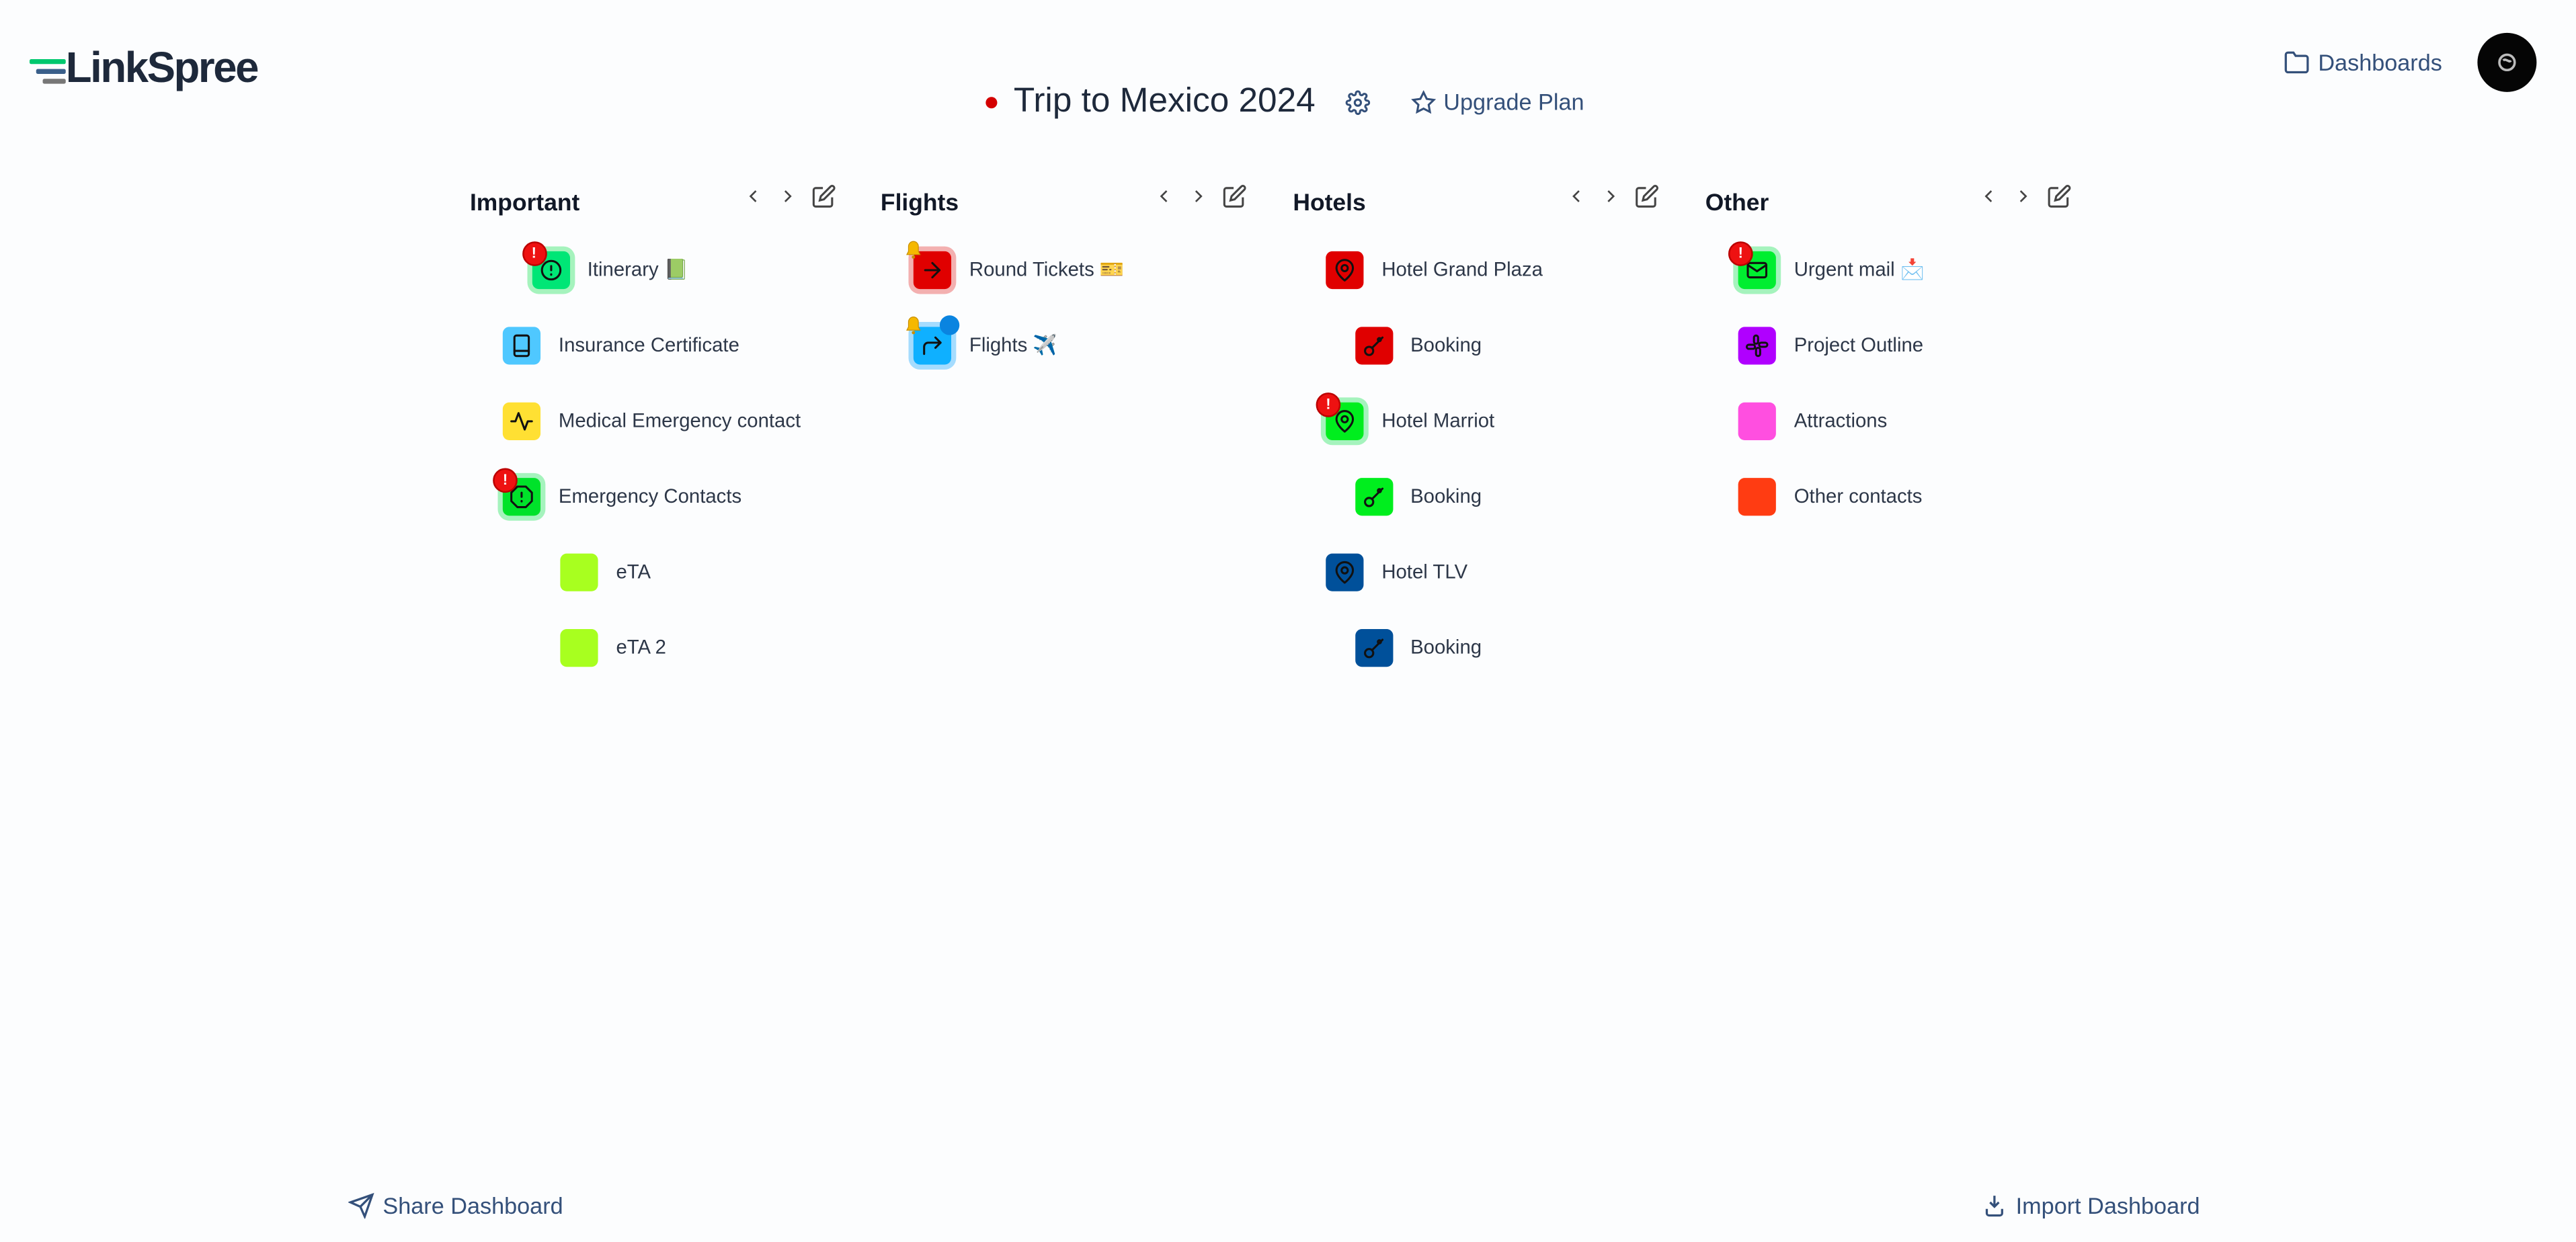 The width and height of the screenshot is (2576, 1242). I want to click on import-dashboard-button: Import Dashboard, so click(2090, 1205).